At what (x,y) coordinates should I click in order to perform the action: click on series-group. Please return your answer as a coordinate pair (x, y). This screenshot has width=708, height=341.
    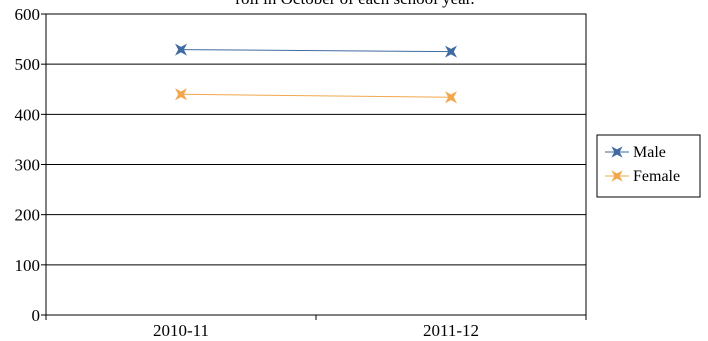
    Looking at the image, I should click on (316, 73).